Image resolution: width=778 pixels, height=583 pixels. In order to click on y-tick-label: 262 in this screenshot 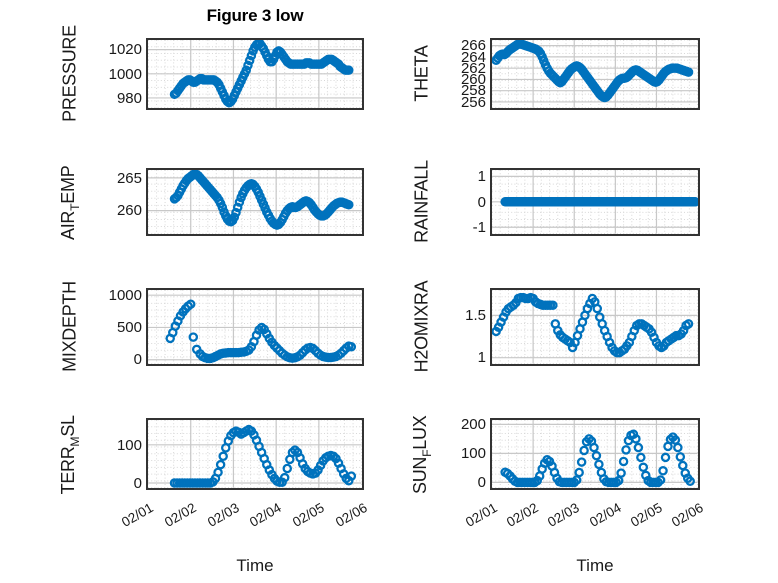, I will do `click(473, 68)`.